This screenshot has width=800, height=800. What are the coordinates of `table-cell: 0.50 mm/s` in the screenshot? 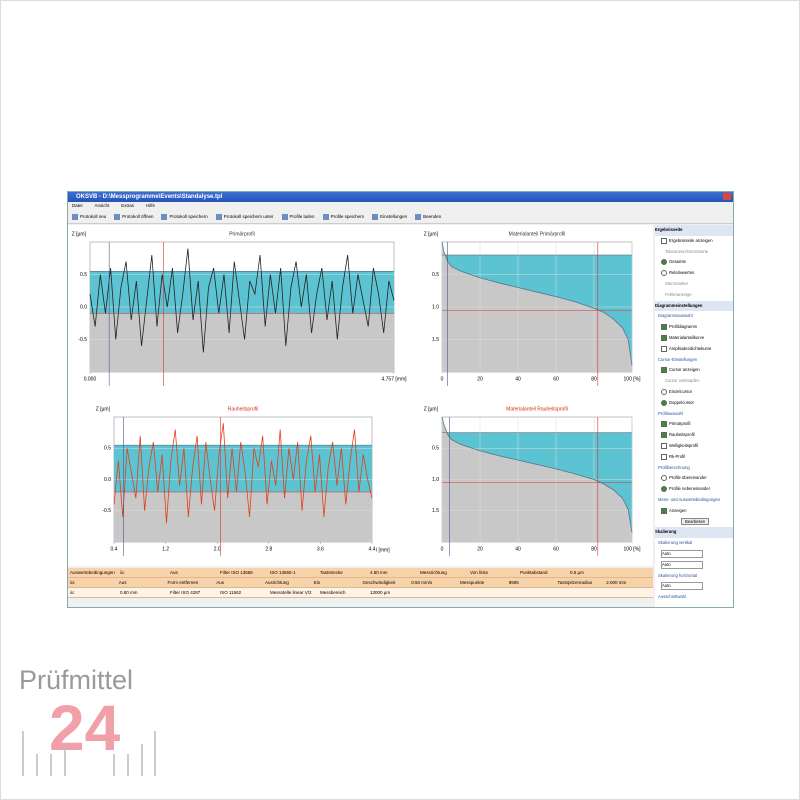 It's located at (422, 582).